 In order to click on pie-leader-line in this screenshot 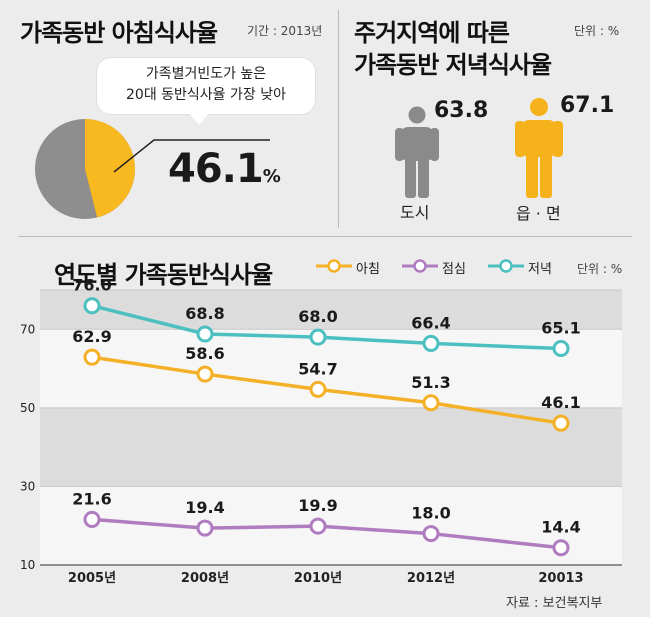, I will do `click(191, 156)`.